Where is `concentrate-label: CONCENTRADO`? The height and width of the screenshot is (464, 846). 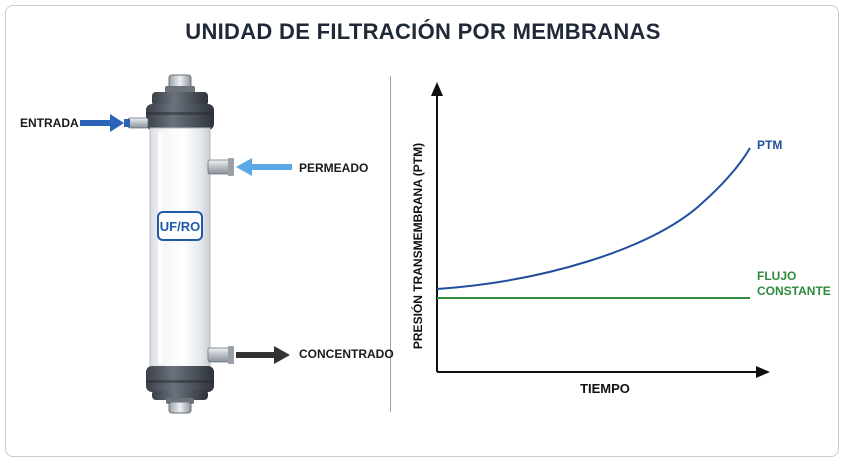
concentrate-label: CONCENTRADO is located at coordinates (346, 354).